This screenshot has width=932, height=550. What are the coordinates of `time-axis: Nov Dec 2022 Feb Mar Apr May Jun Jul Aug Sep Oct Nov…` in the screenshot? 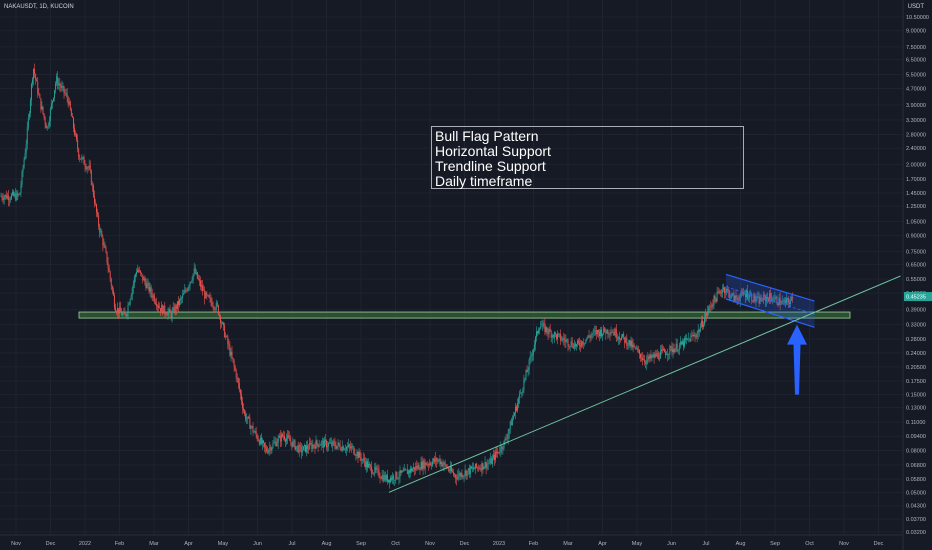 It's located at (447, 544).